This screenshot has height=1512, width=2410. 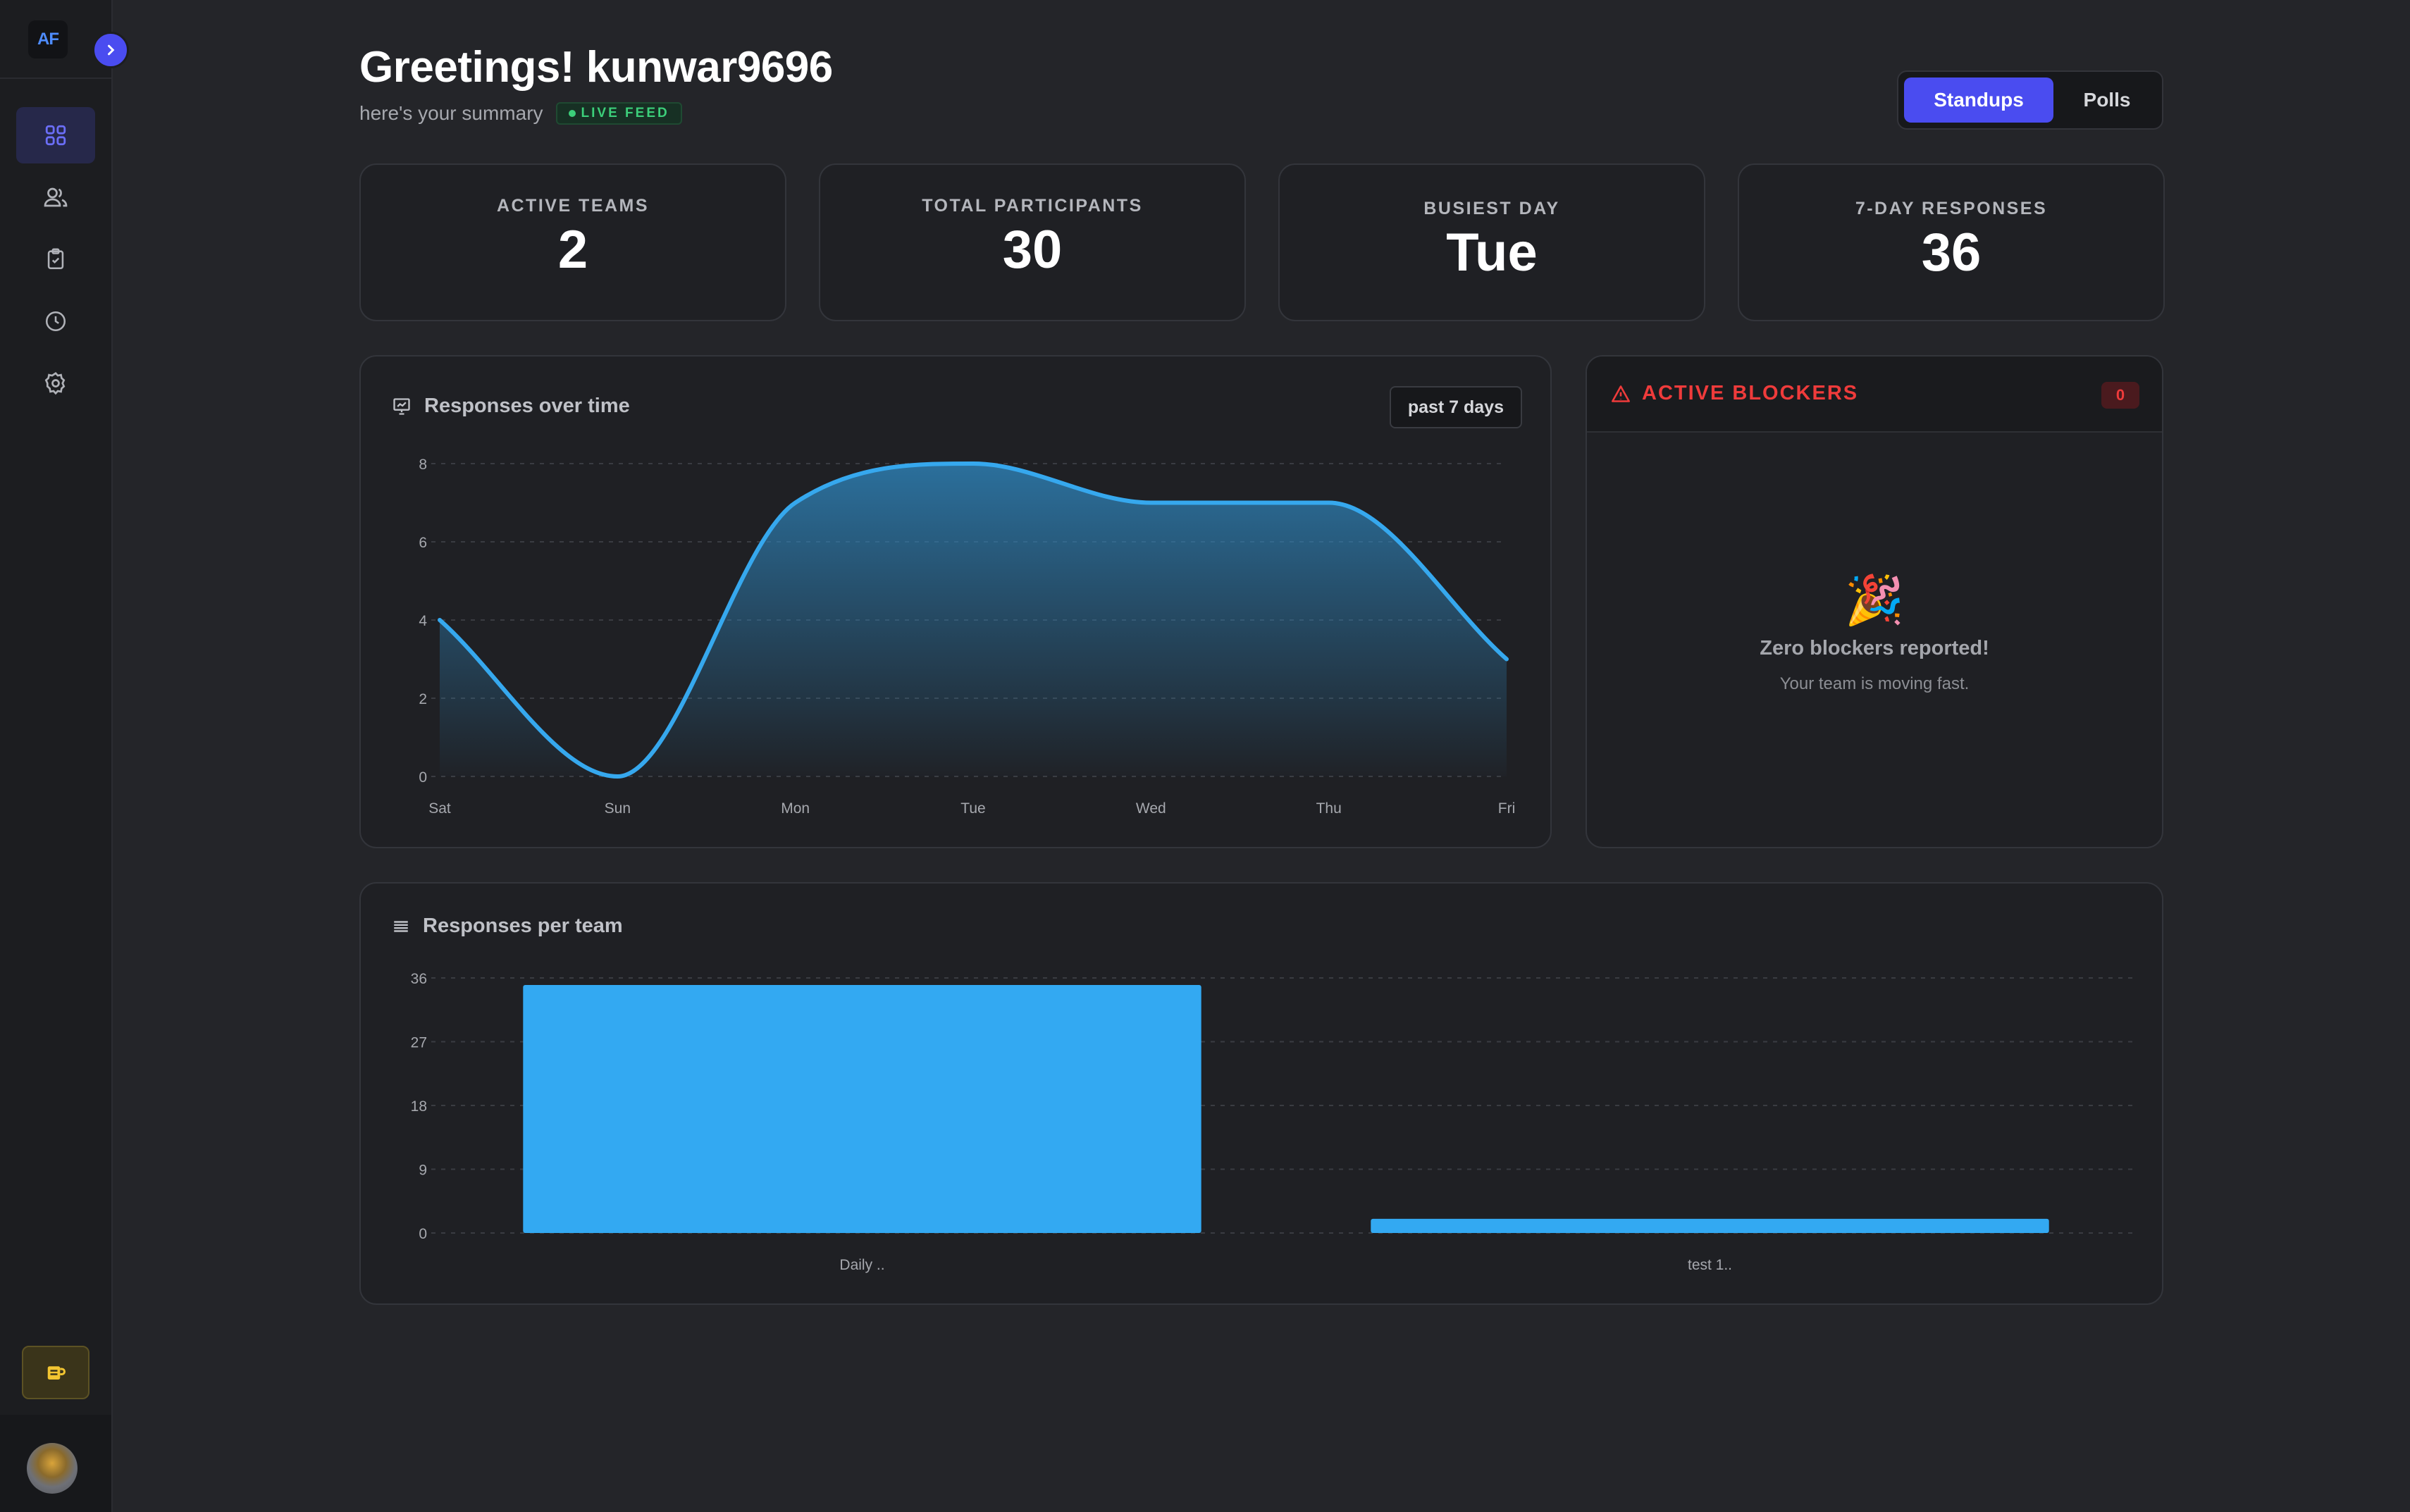 I want to click on y-tick-label: 27, so click(x=419, y=1043).